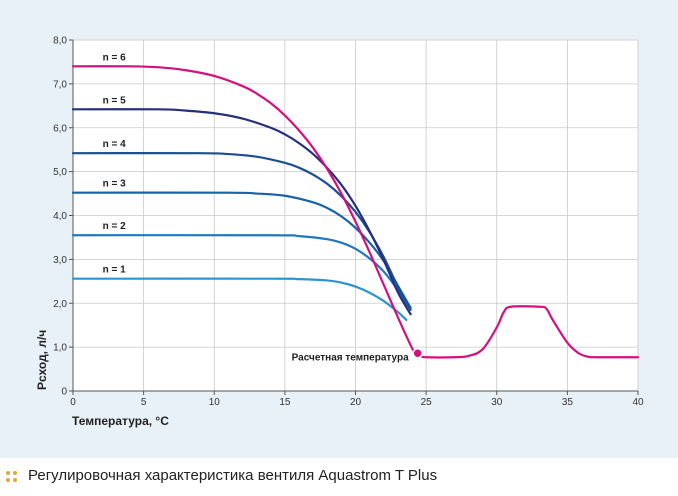  Describe the element at coordinates (115, 57) in the screenshot. I see `series-label-n6: n = 6` at that location.